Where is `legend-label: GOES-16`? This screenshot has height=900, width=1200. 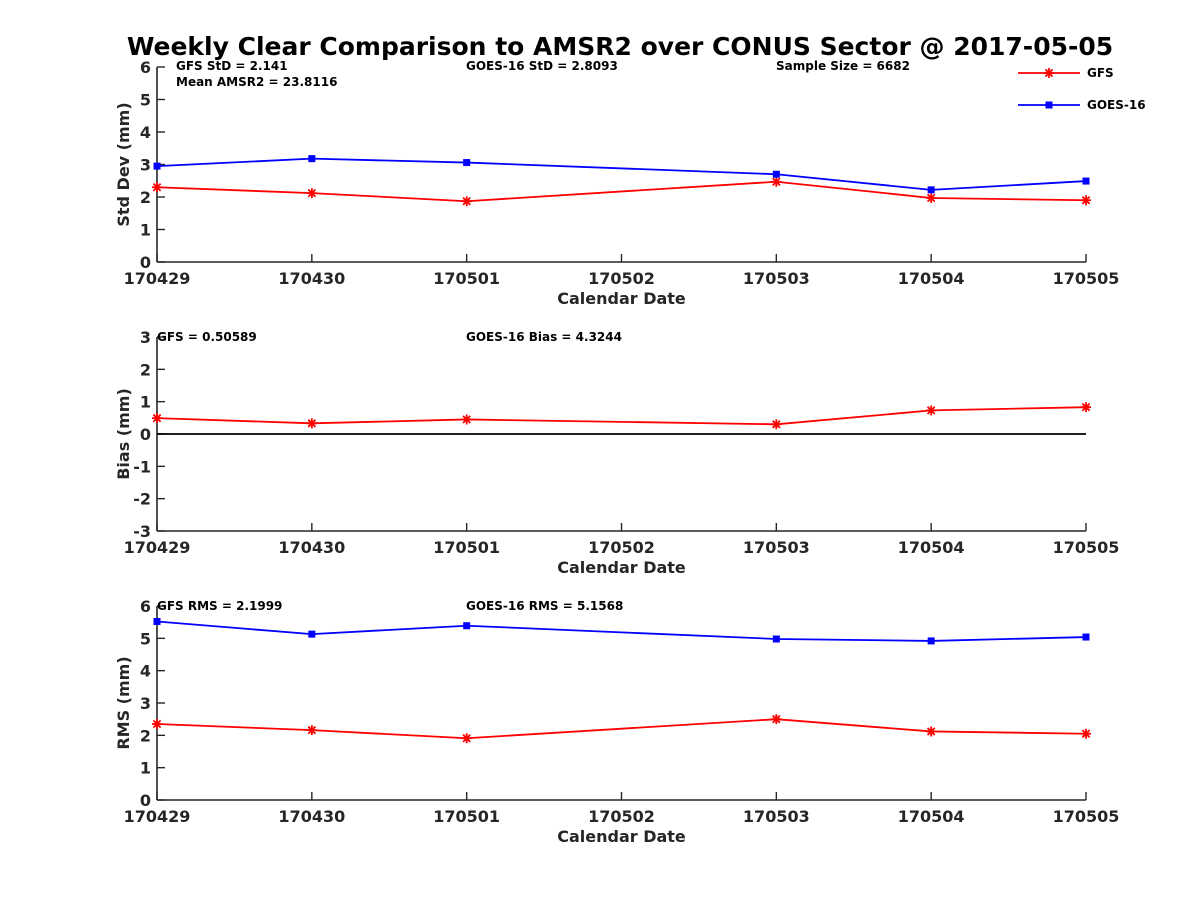
legend-label: GOES-16 is located at coordinates (1116, 105).